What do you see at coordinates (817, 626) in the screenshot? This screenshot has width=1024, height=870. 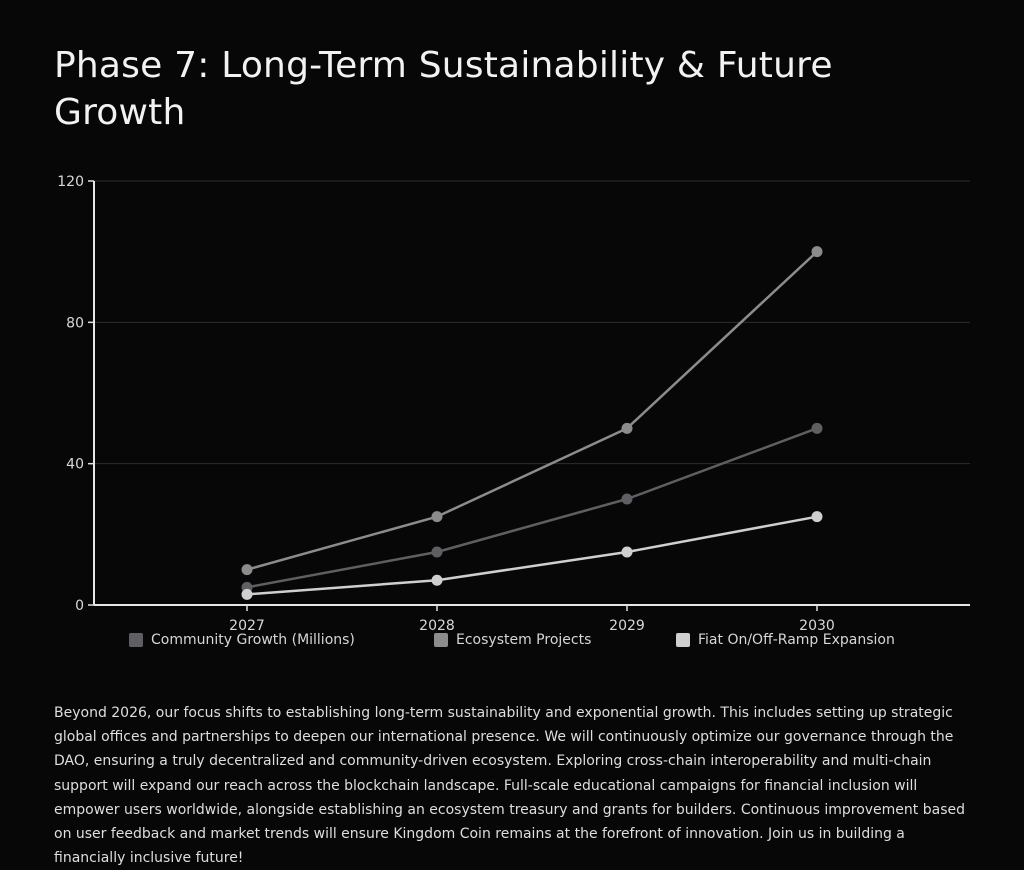 I see `x-tick-label-2030: 2030` at bounding box center [817, 626].